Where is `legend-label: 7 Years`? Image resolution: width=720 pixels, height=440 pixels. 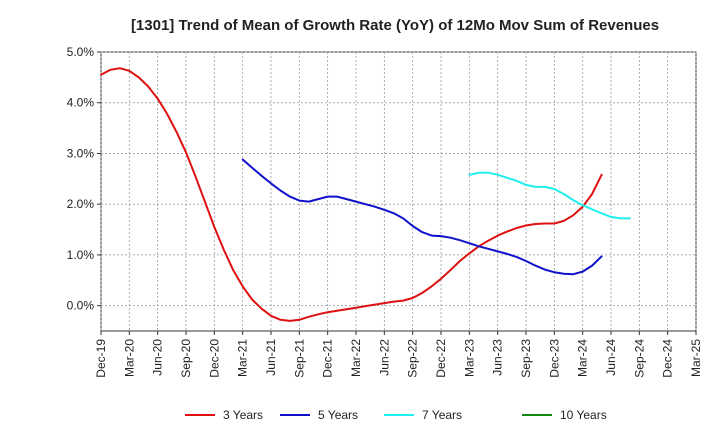 legend-label: 7 Years is located at coordinates (442, 415).